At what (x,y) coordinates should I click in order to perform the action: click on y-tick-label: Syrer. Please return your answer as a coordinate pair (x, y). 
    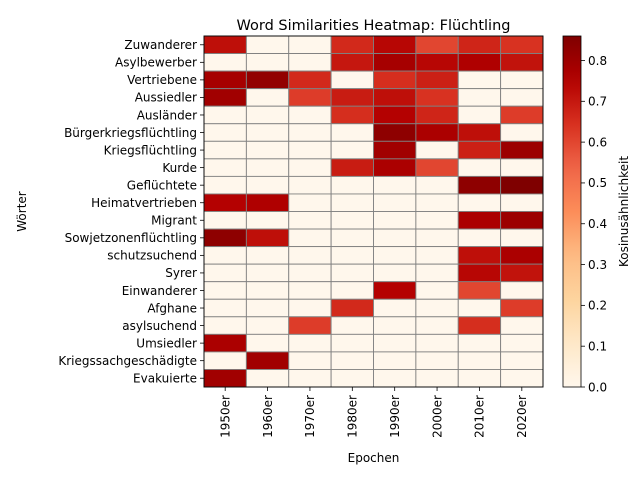
    Looking at the image, I should click on (181, 273).